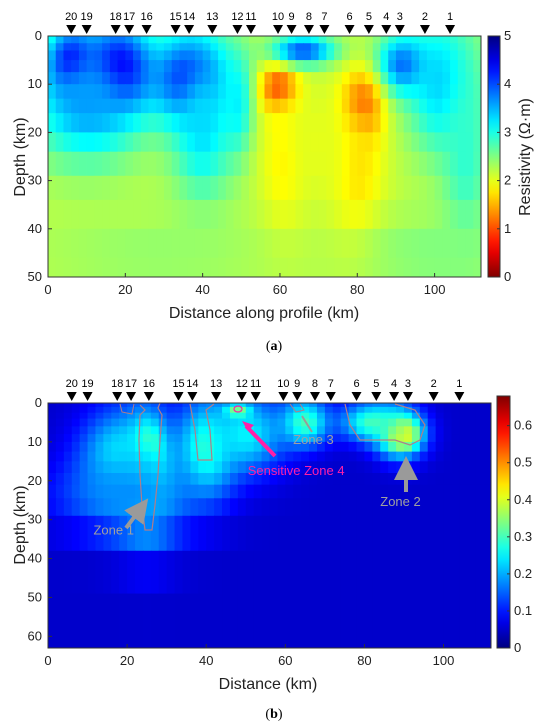 The height and width of the screenshot is (724, 550). Describe the element at coordinates (35, 635) in the screenshot. I see `y-tick-label: 60` at that location.